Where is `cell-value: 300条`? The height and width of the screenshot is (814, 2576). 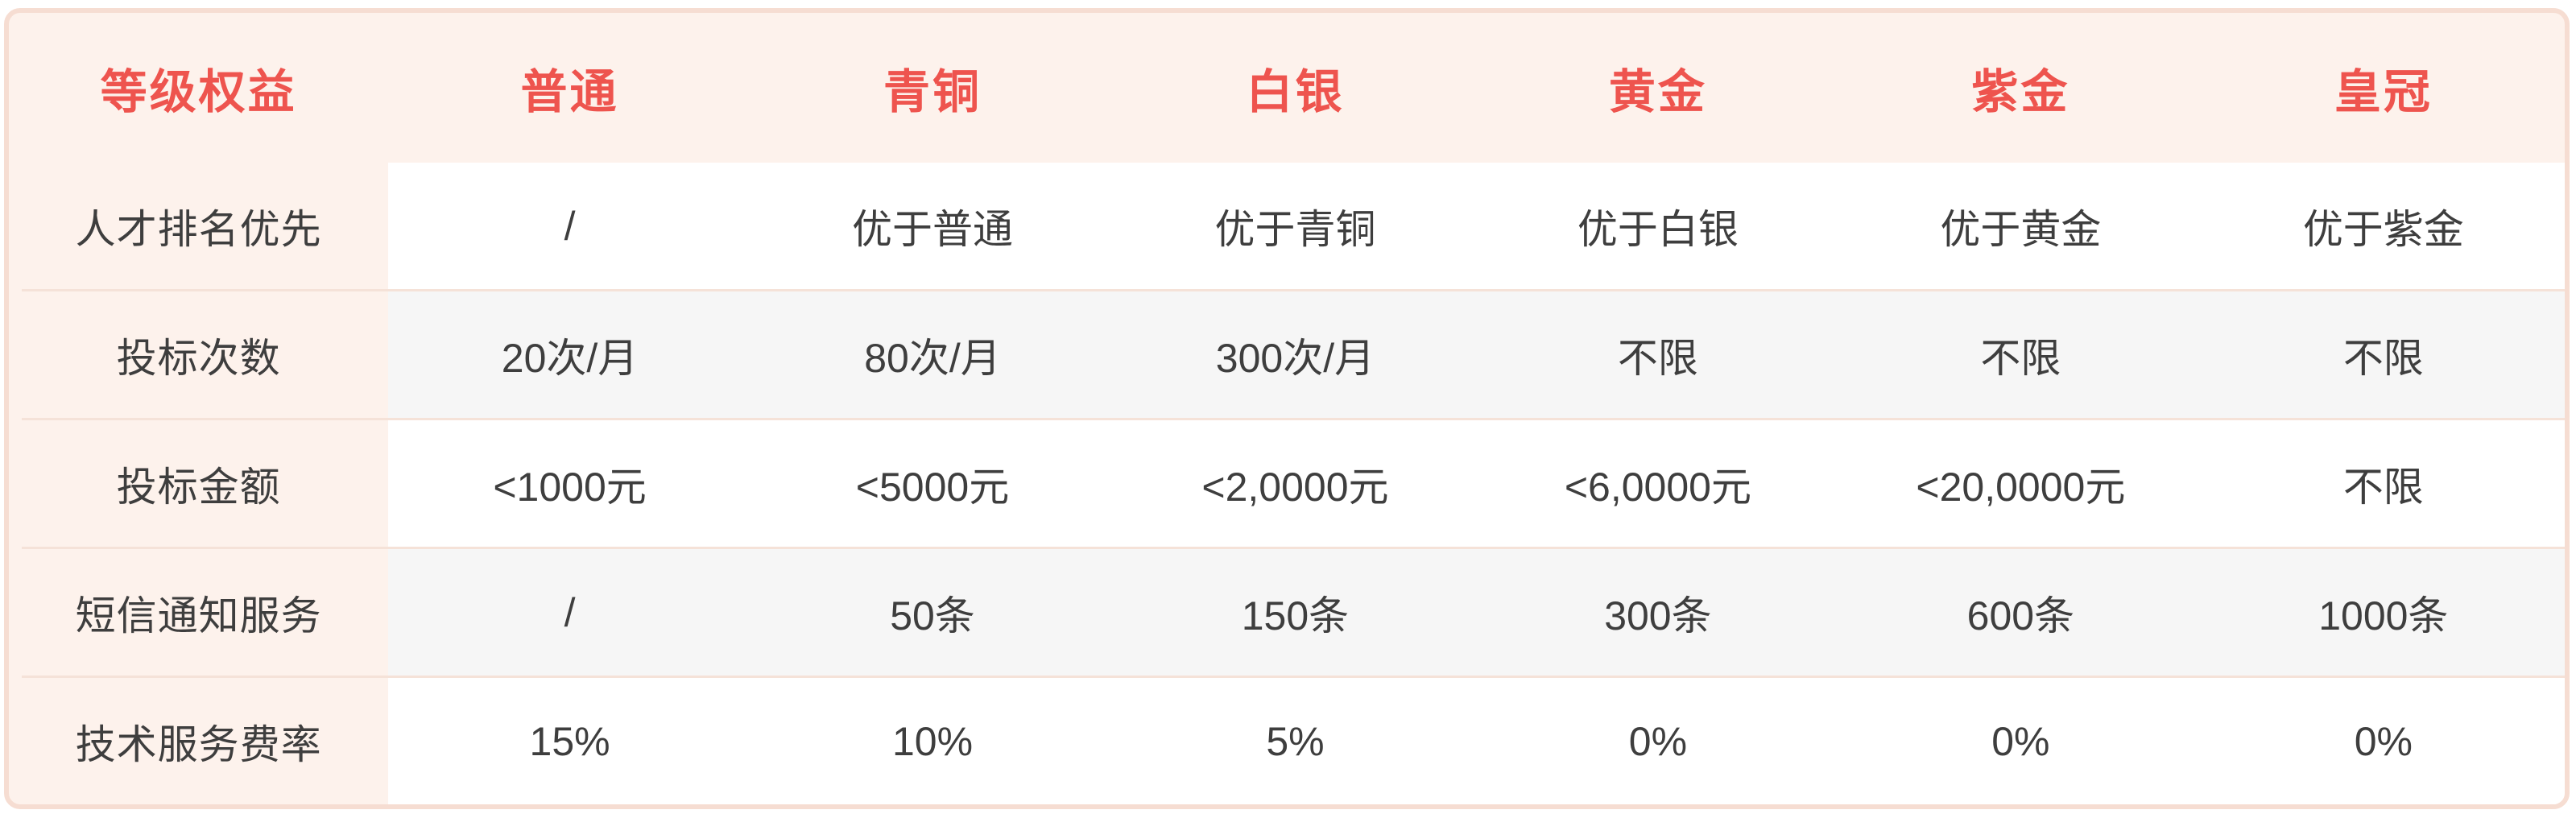 cell-value: 300条 is located at coordinates (1658, 612).